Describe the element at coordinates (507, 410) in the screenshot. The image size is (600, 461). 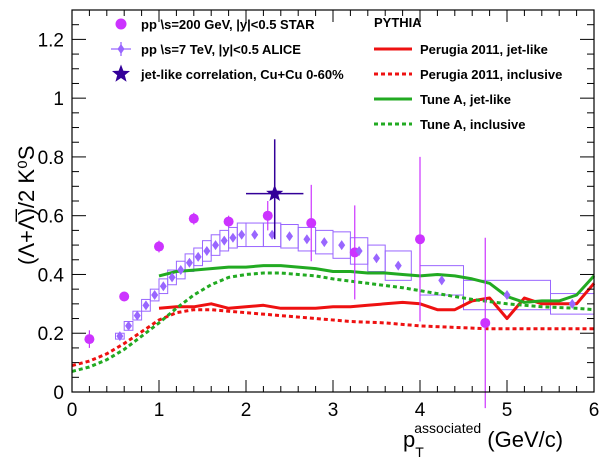
I see `x-tick-label: 5` at that location.